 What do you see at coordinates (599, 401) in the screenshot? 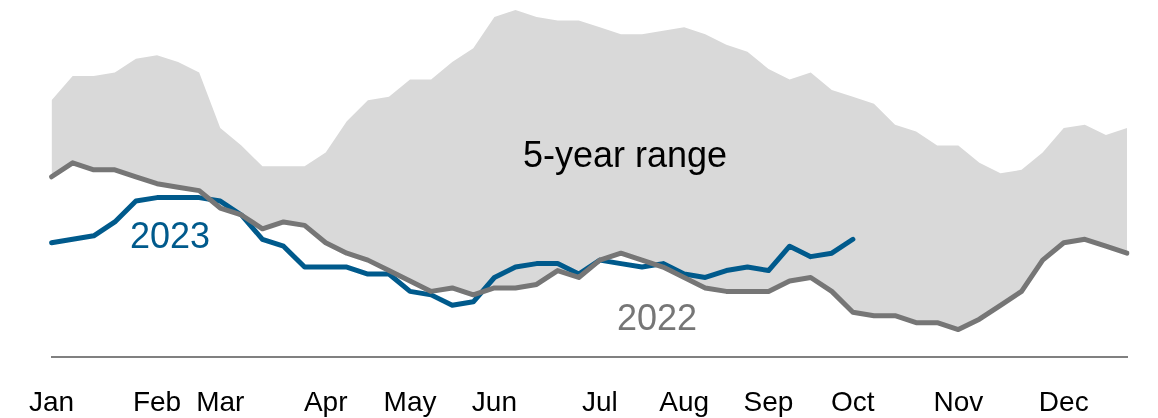
I see `x-tick-label: Jul` at bounding box center [599, 401].